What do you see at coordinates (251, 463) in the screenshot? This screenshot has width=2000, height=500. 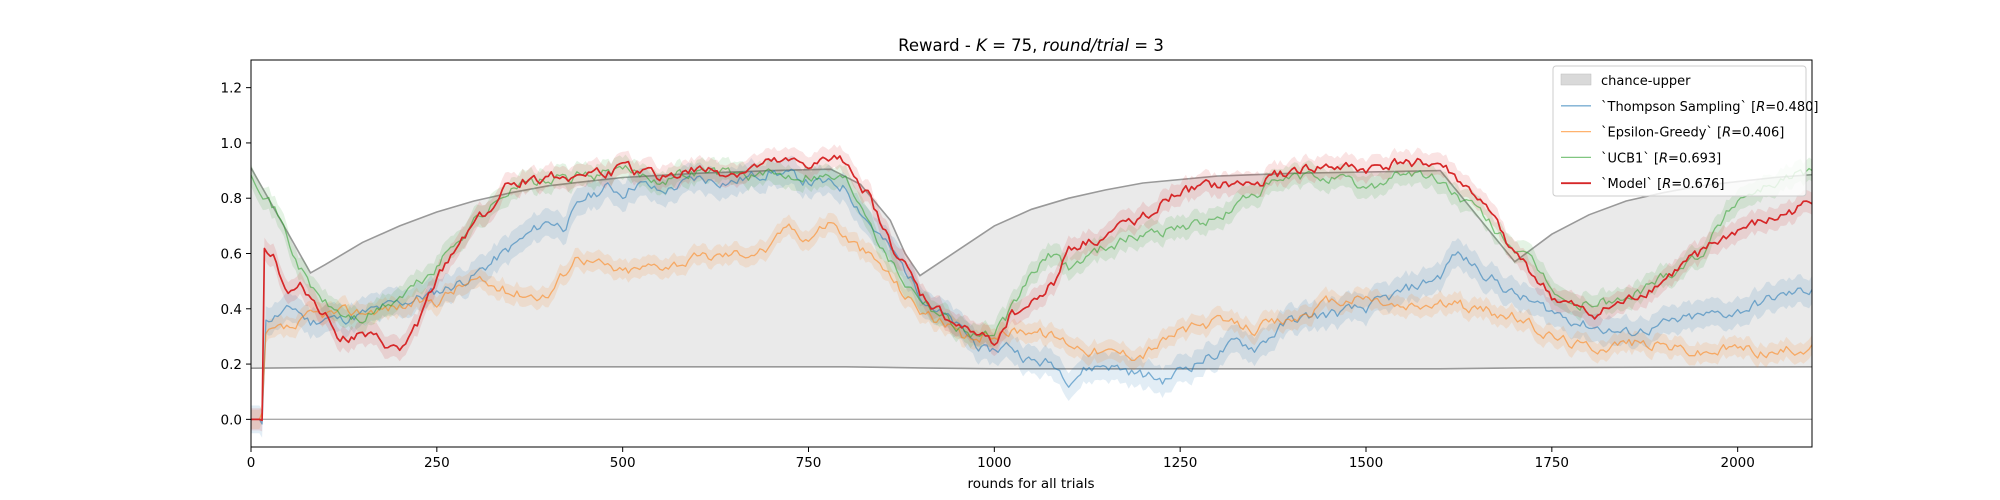 I see `x-tick-label: 0` at bounding box center [251, 463].